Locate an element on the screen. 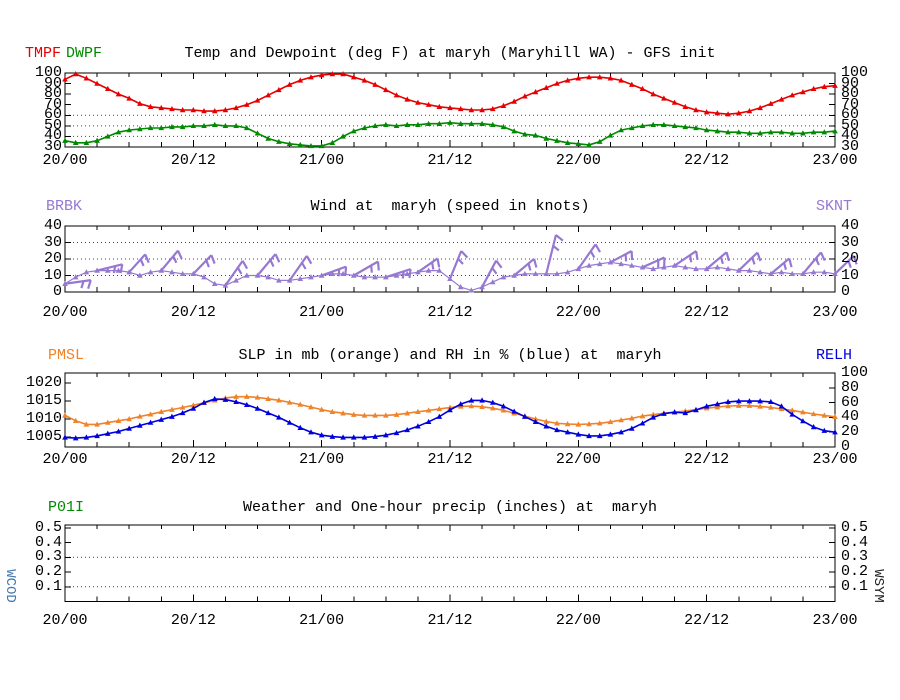  y-axis-left-label: 80 is located at coordinates (52, 94).